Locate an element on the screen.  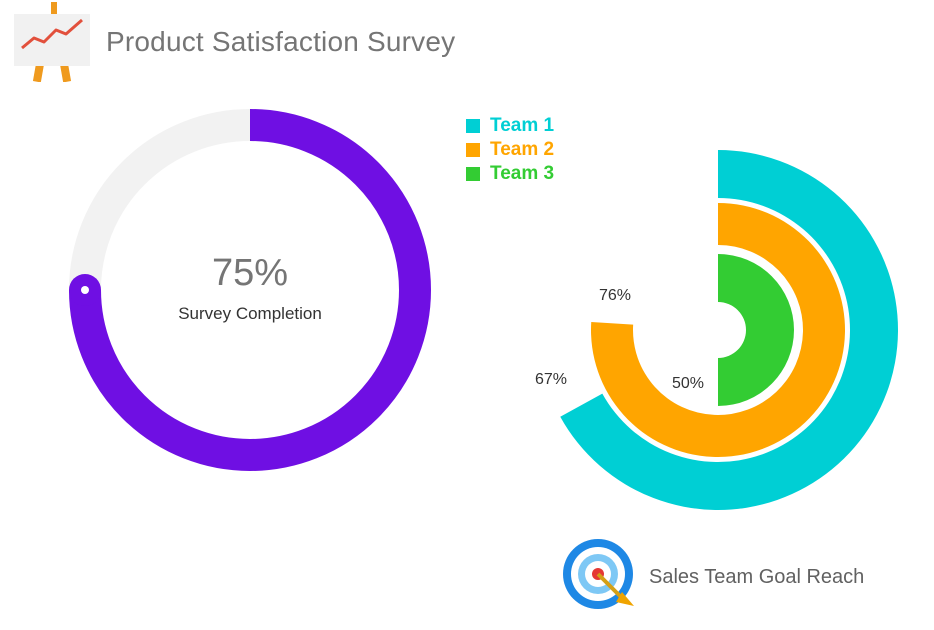
page-title: Product Satisfaction Survey is located at coordinates (281, 41).